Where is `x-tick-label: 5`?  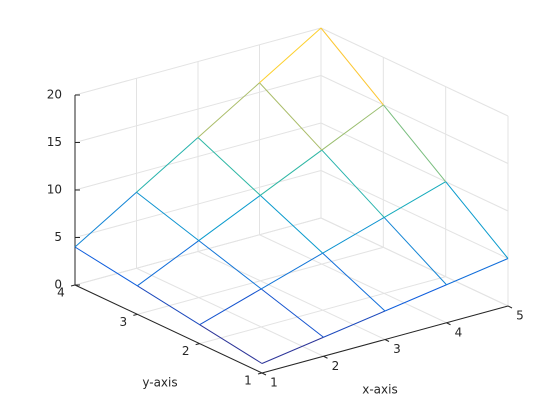
x-tick-label: 5 is located at coordinates (520, 316).